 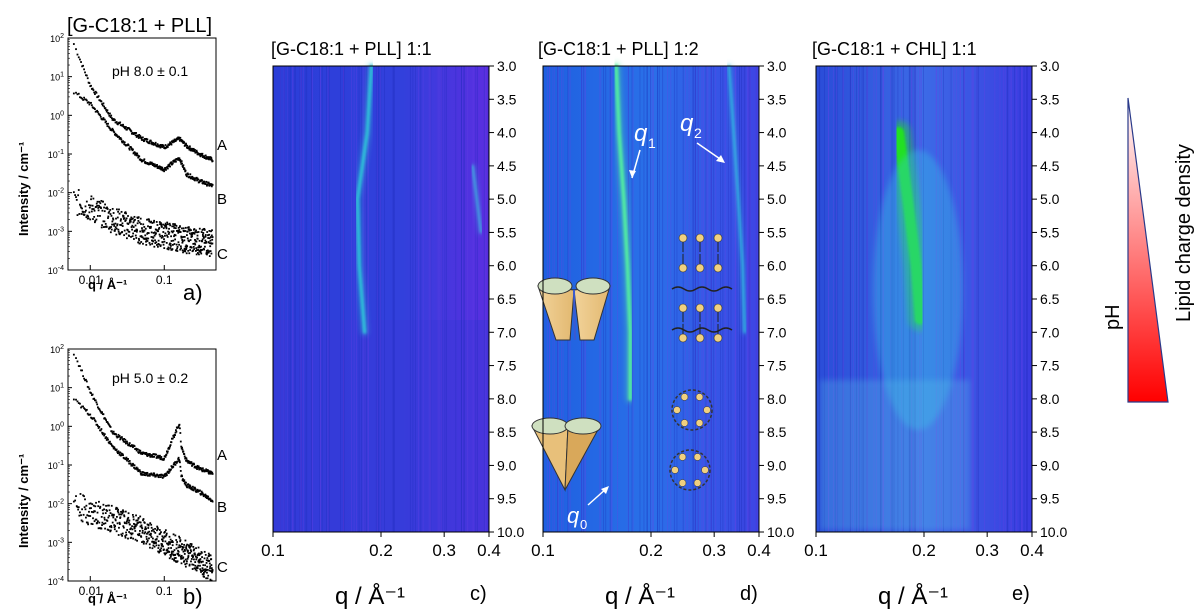 What do you see at coordinates (23, 189) in the screenshot?
I see `ylabel-a: Intensity / cm⁻¹` at bounding box center [23, 189].